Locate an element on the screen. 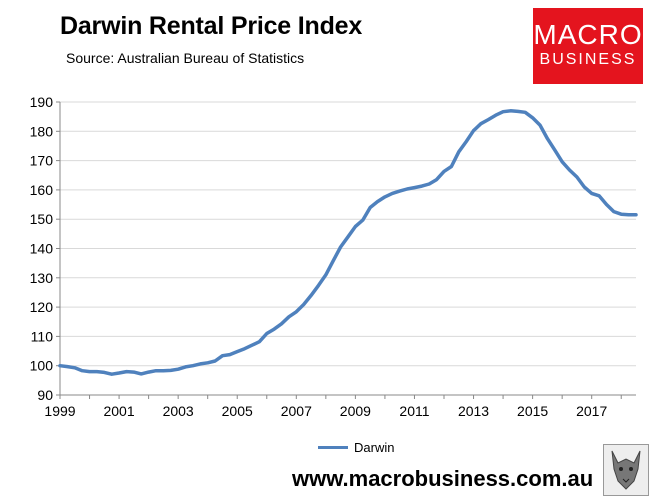 This screenshot has height=502, width=660. y-tick-label: 150 is located at coordinates (42, 219).